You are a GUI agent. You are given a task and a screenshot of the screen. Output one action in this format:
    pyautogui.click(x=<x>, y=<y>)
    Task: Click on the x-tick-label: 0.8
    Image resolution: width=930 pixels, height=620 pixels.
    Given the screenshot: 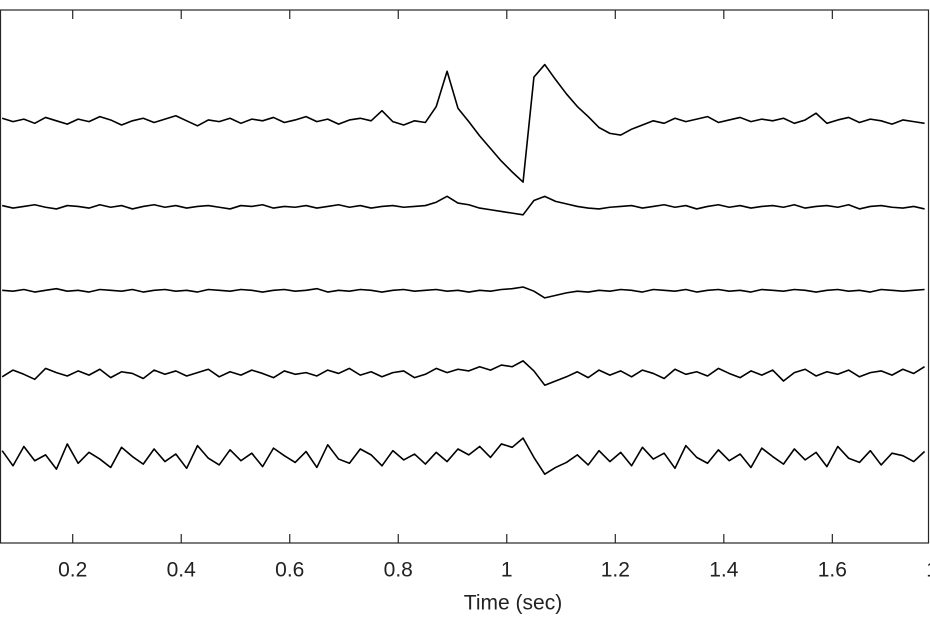 What is the action you would take?
    pyautogui.click(x=398, y=570)
    